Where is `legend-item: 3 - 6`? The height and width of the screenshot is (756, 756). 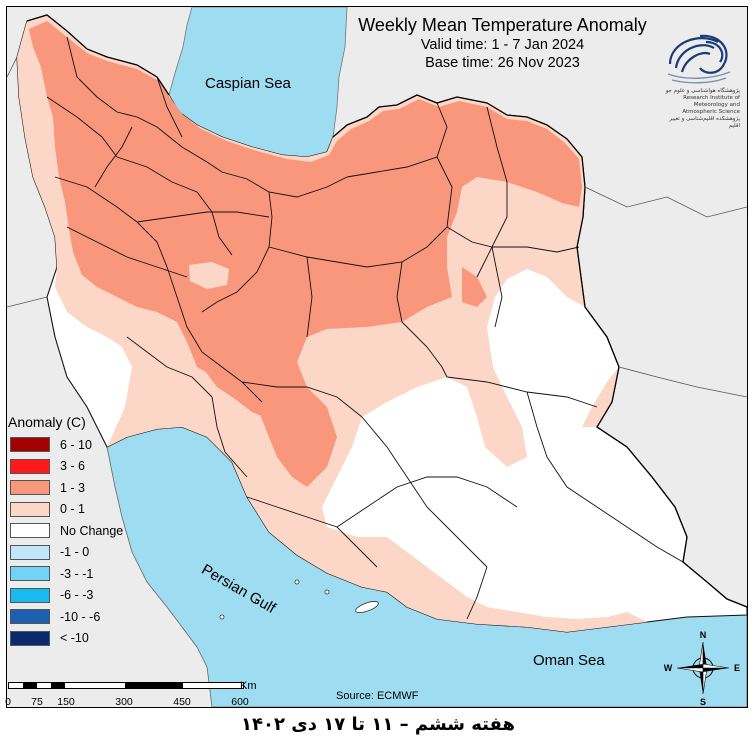
legend-item: 3 - 6 is located at coordinates (71, 467).